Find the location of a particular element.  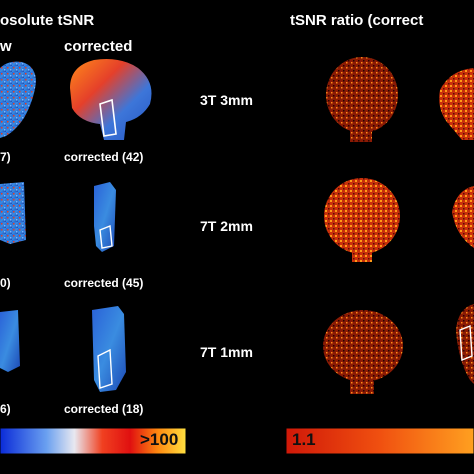

col-header-raw: w is located at coordinates (6, 46).